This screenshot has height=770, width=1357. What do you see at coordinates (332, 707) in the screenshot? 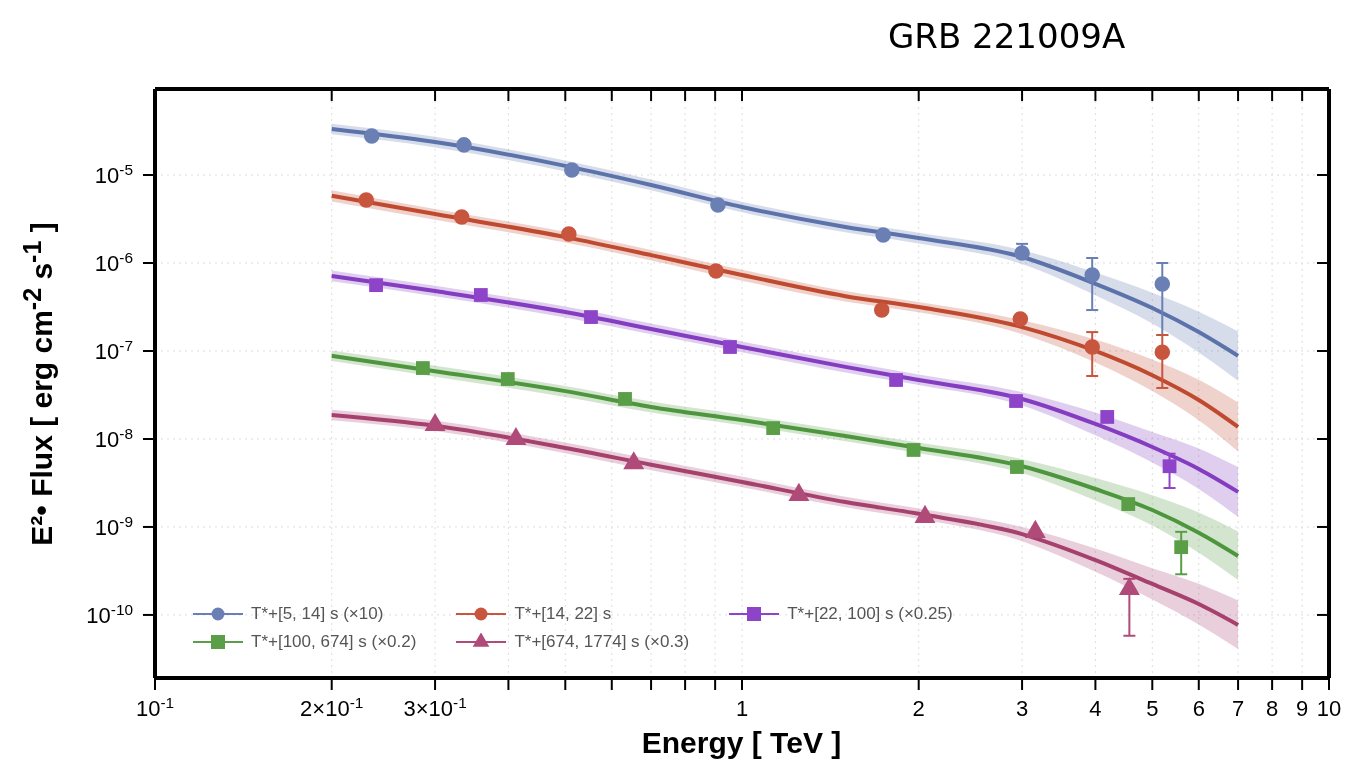
I see `x-tick-label: 2×10$^{-1}$` at bounding box center [332, 707].